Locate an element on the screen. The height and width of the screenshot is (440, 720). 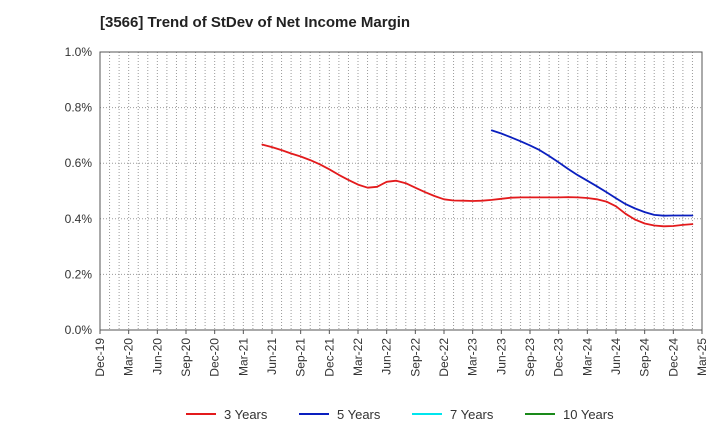
legend: 3 Years 5 Years 7 Years 10 Years is located at coordinates (400, 414).